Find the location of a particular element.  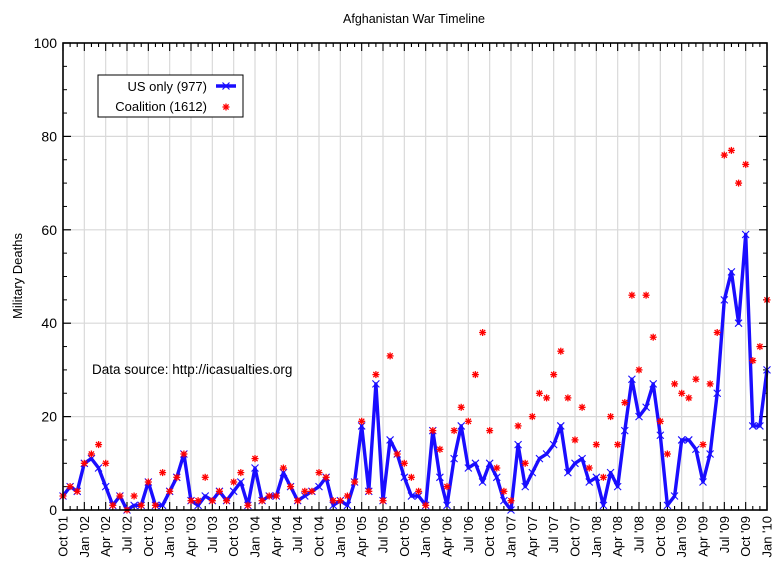

legend-marker-coalition is located at coordinates (226, 107).